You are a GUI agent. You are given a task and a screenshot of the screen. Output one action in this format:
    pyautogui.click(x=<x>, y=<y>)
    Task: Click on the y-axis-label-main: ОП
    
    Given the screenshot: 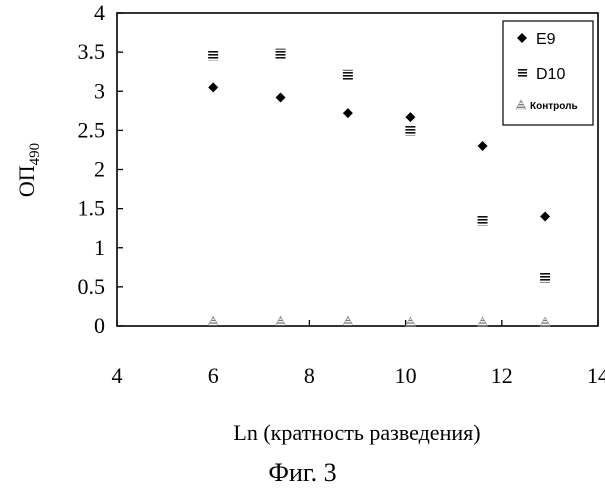 What is the action you would take?
    pyautogui.click(x=26, y=181)
    